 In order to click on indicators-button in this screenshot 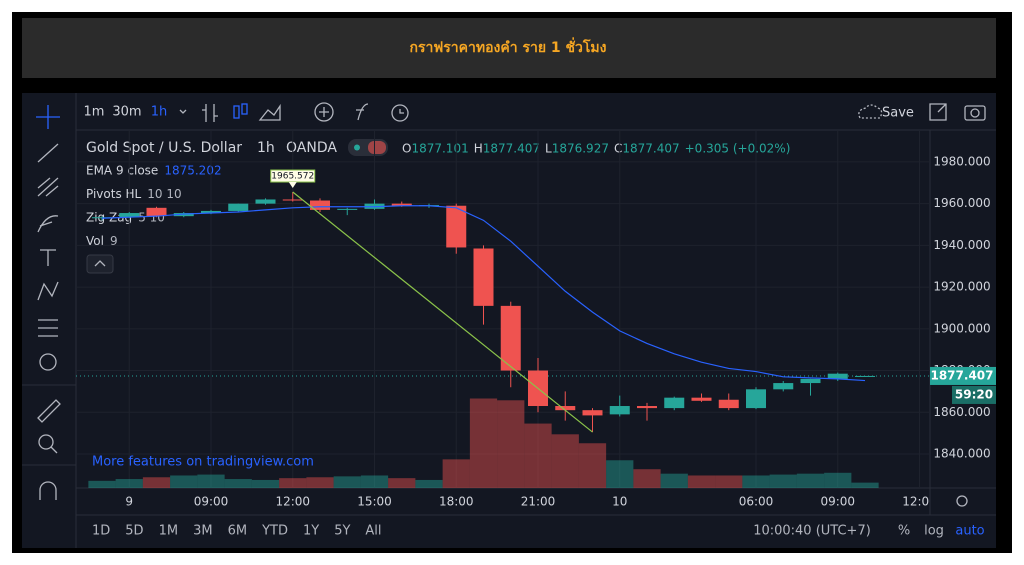, I will do `click(362, 112)`.